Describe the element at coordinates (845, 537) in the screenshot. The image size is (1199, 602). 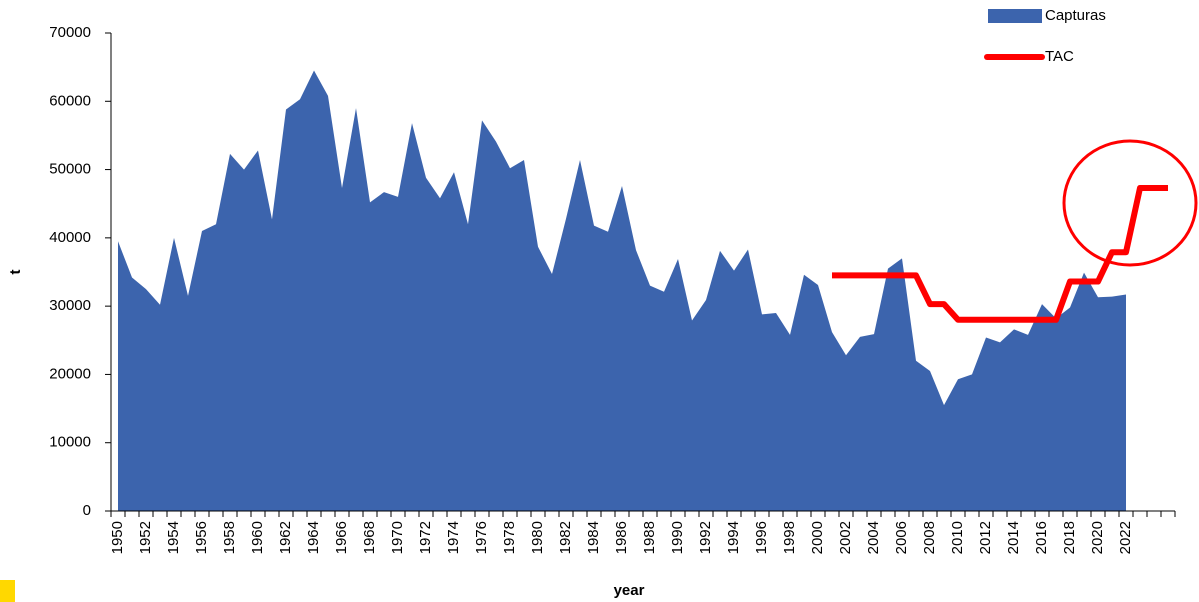
I see `x-tick-label: 2002` at that location.